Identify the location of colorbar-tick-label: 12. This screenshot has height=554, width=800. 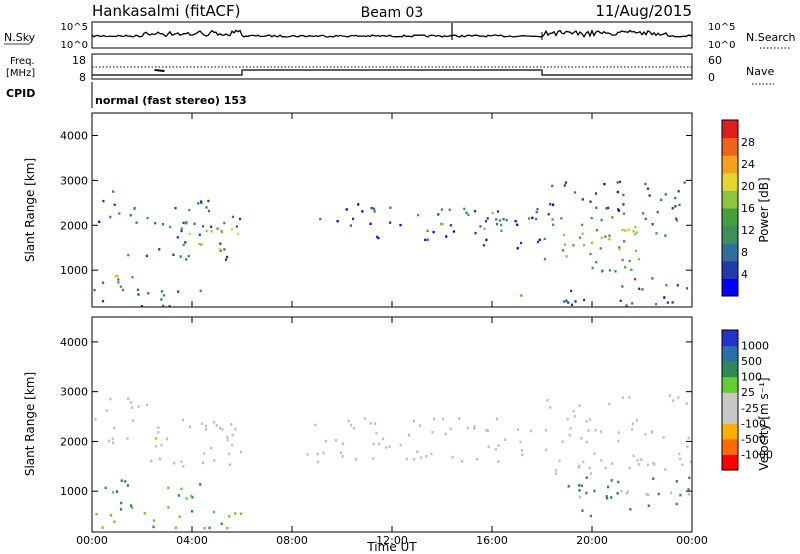
(748, 230).